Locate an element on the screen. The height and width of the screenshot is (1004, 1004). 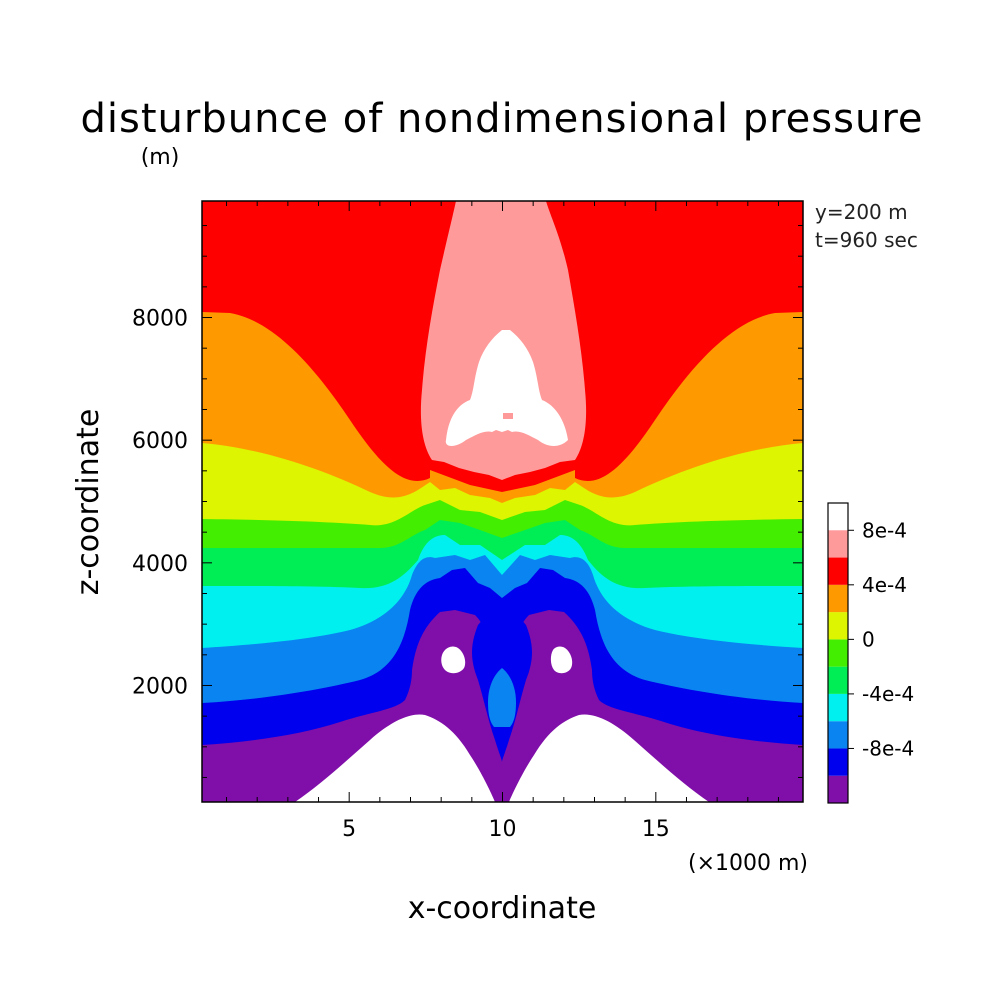
x-axis-label: x-coordinate is located at coordinates (502, 908).